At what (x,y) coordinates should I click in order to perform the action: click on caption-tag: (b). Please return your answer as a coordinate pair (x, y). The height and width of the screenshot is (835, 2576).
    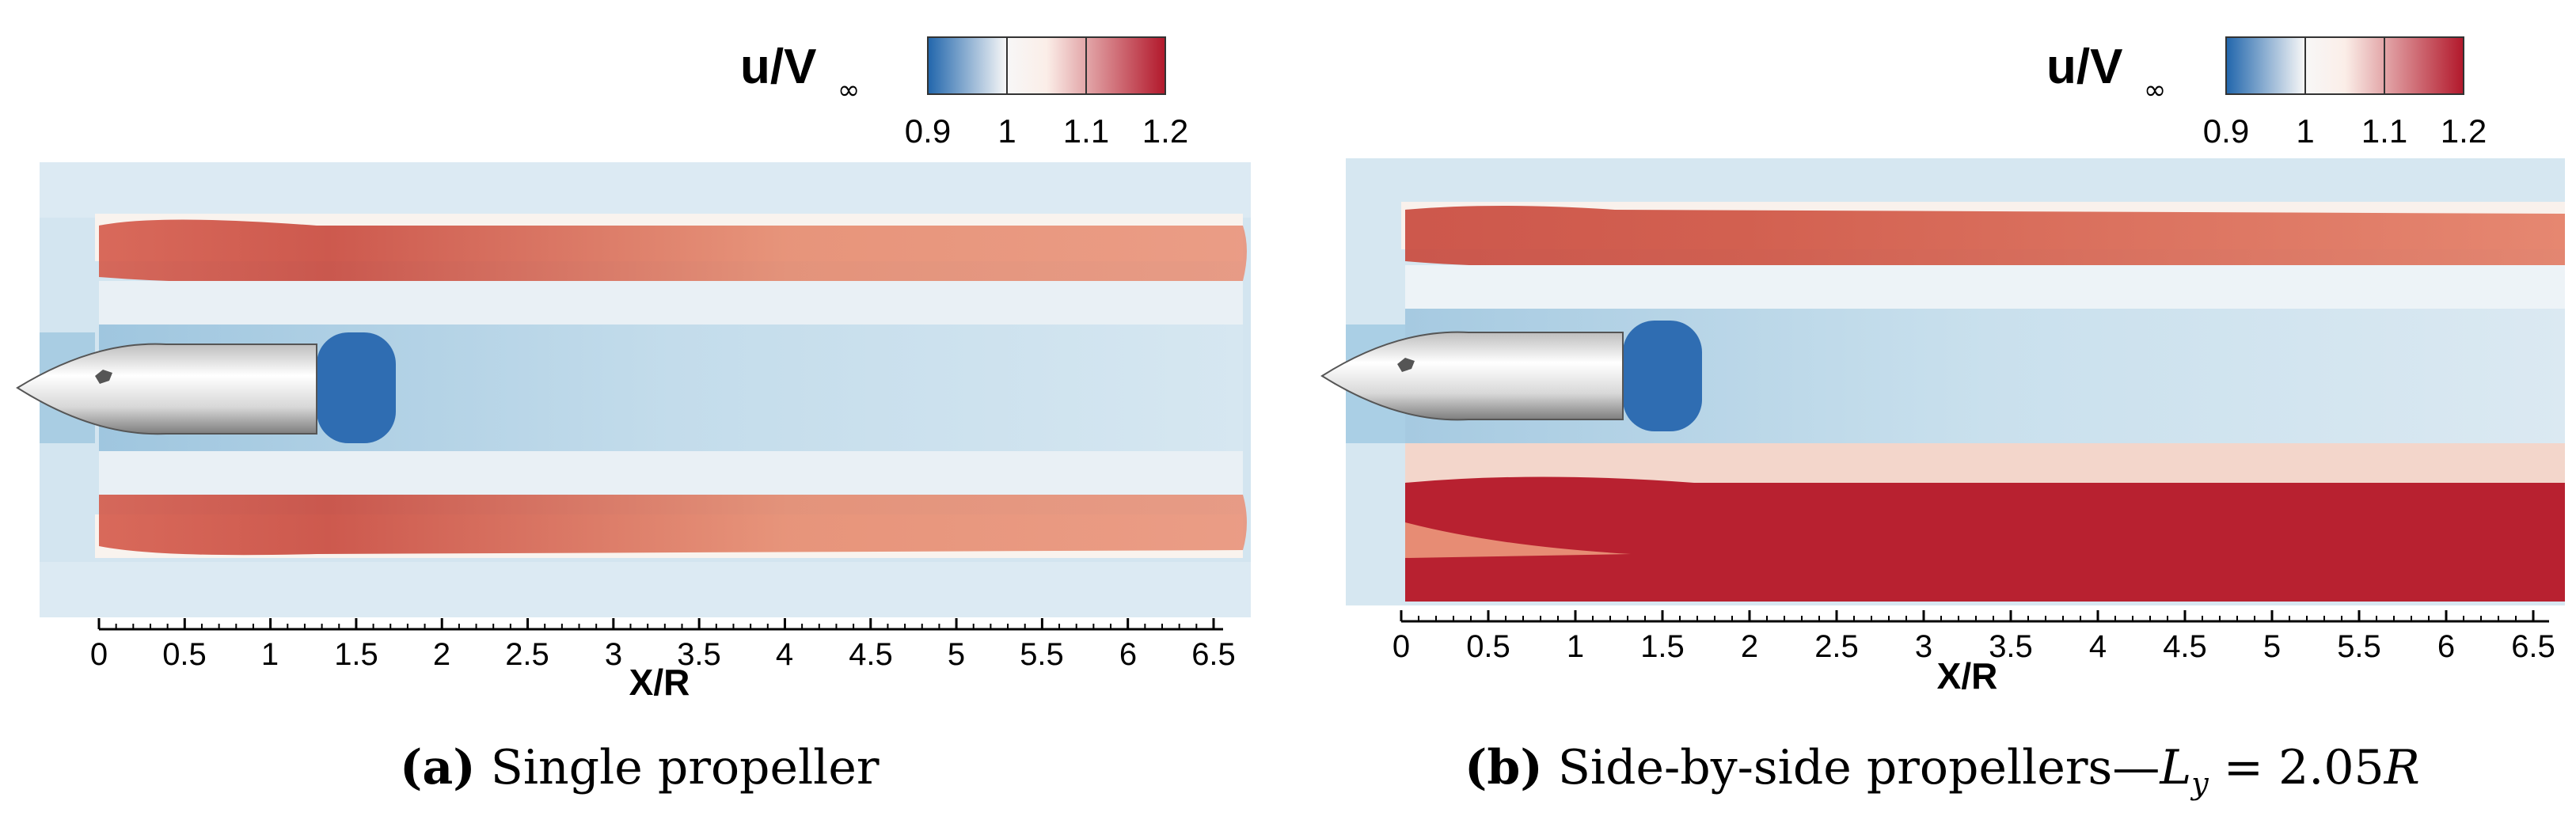
    Looking at the image, I should click on (1504, 767).